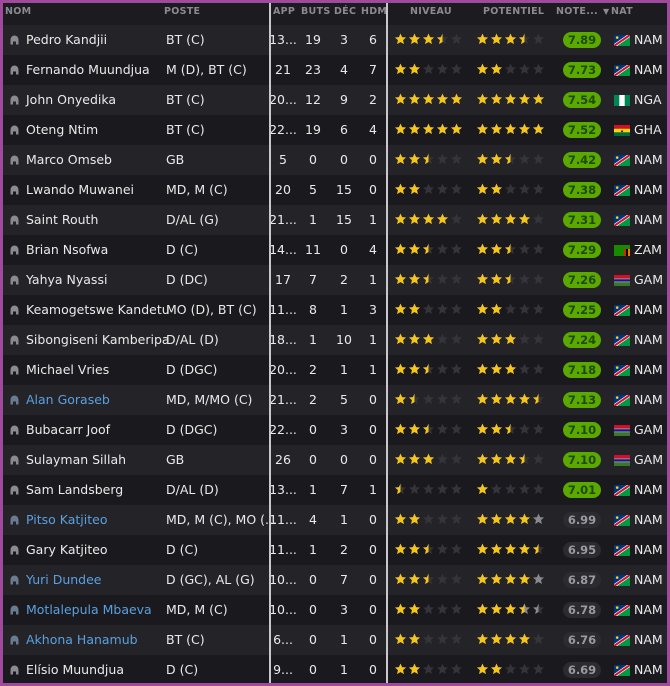 This screenshot has height=686, width=670. What do you see at coordinates (75, 489) in the screenshot?
I see `player-name: Sam Landsberg` at bounding box center [75, 489].